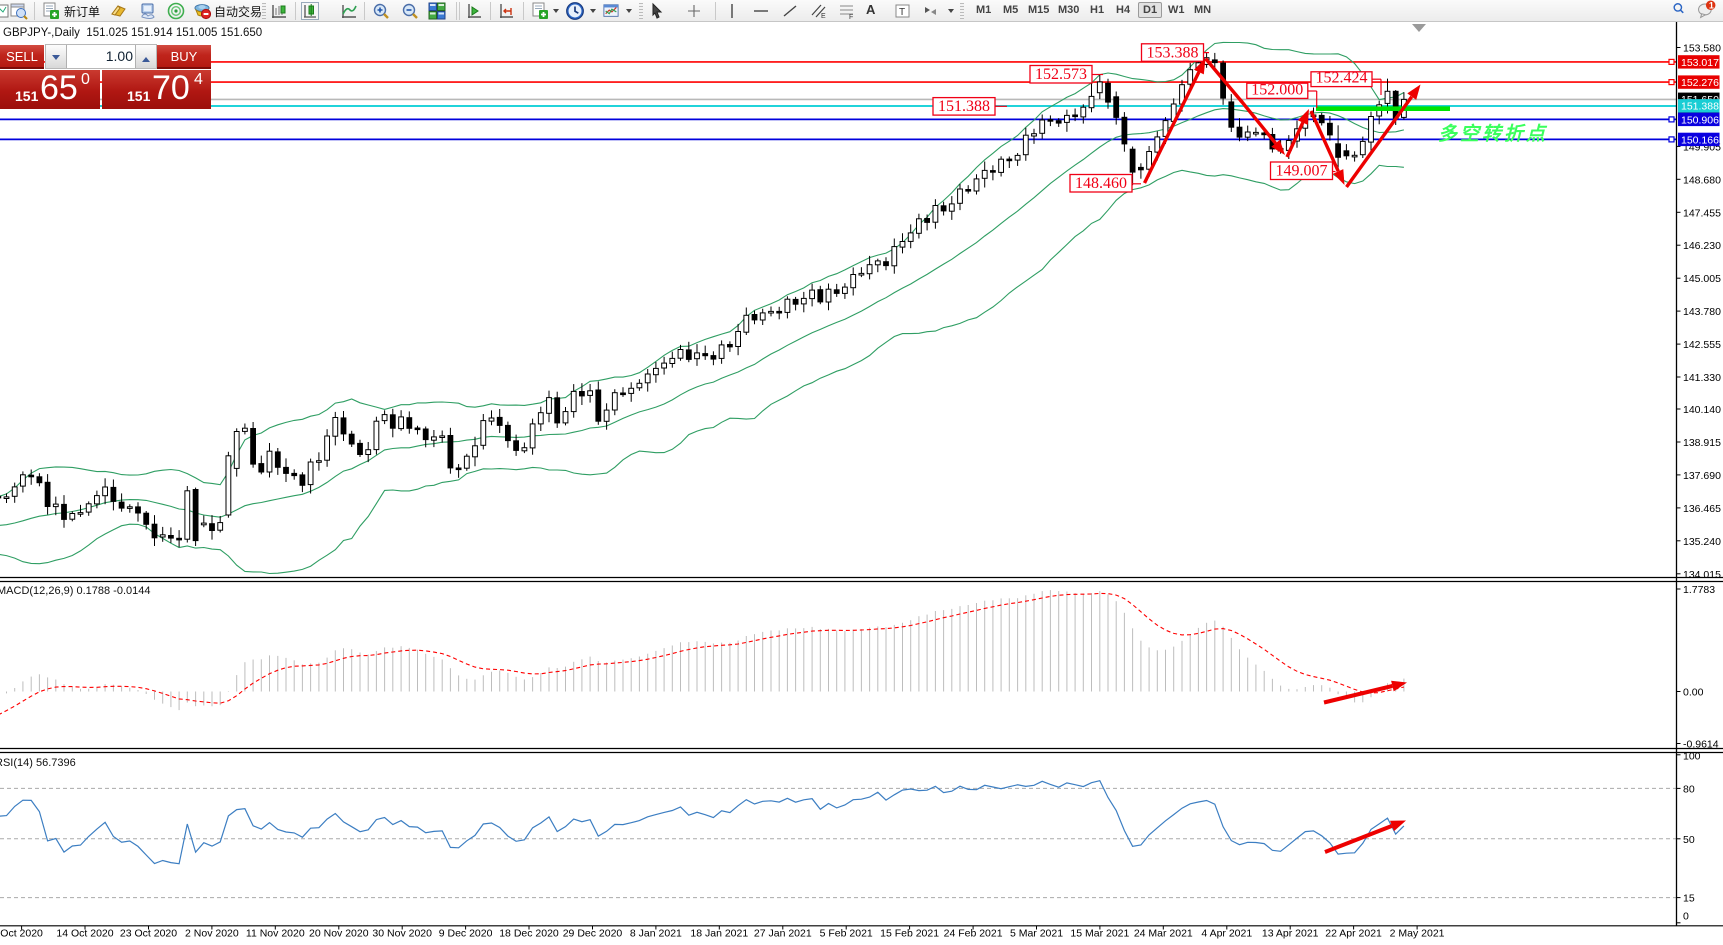 The height and width of the screenshot is (945, 1723). Describe the element at coordinates (1226, 934) in the screenshot. I see `svg-text: 4 Apr 2021` at that location.